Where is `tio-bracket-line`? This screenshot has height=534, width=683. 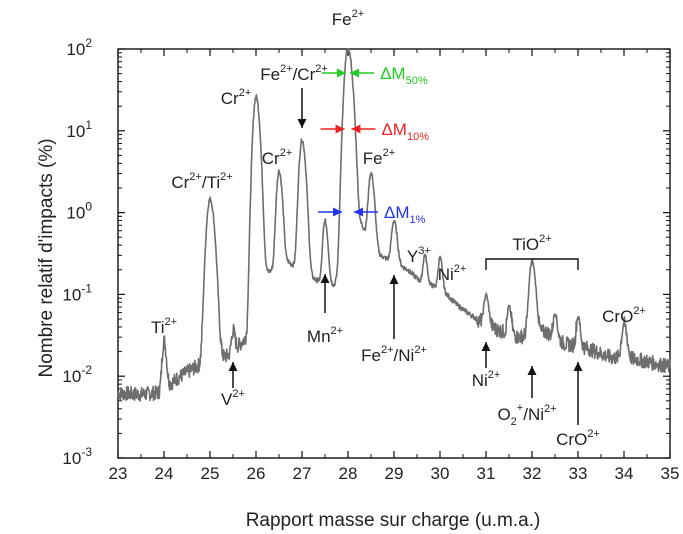
tio-bracket-line is located at coordinates (532, 264).